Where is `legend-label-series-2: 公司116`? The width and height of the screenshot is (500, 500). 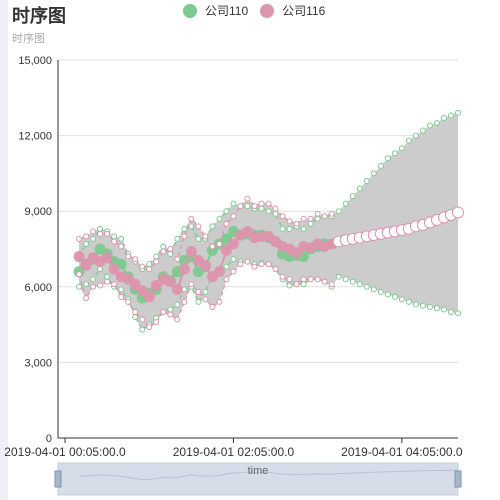 legend-label-series-2: 公司116 is located at coordinates (304, 11).